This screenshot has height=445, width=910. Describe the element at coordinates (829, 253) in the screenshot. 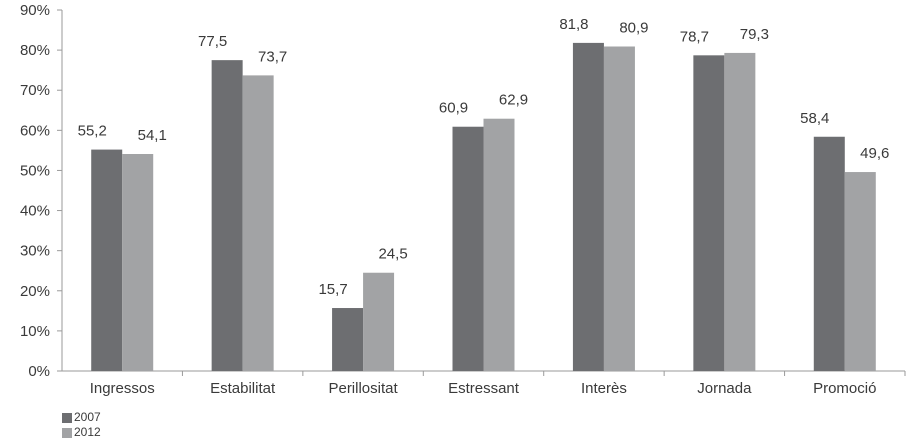

I see `bar-2007-promoció` at that location.